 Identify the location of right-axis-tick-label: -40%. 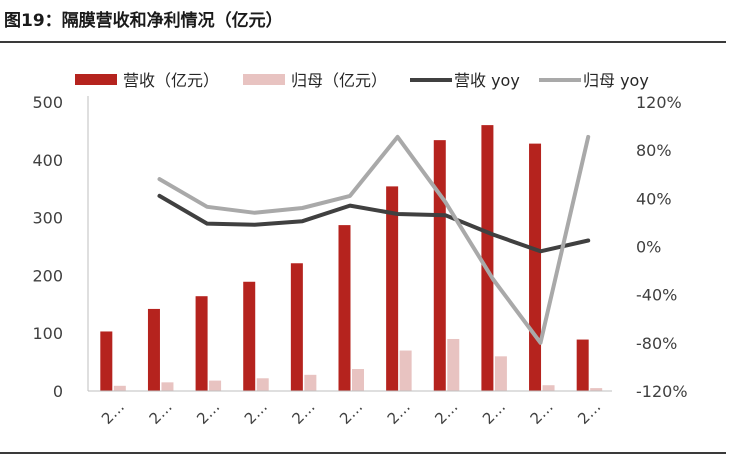
(656, 295).